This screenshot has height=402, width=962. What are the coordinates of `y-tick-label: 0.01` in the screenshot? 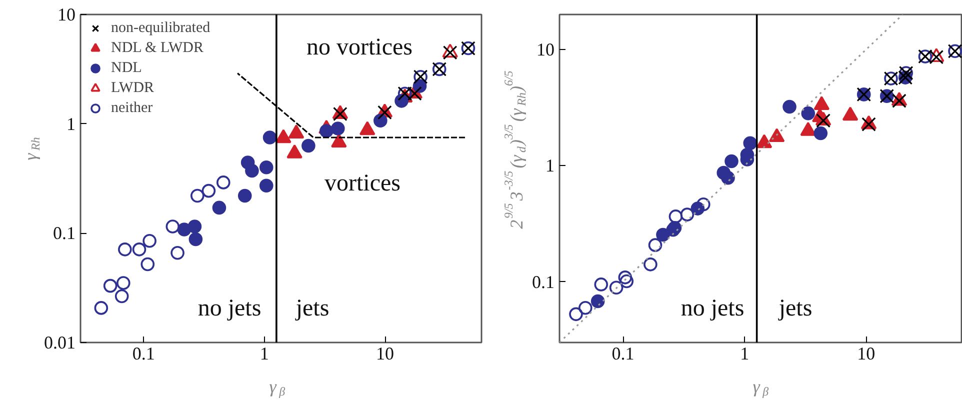 It's located at (60, 342).